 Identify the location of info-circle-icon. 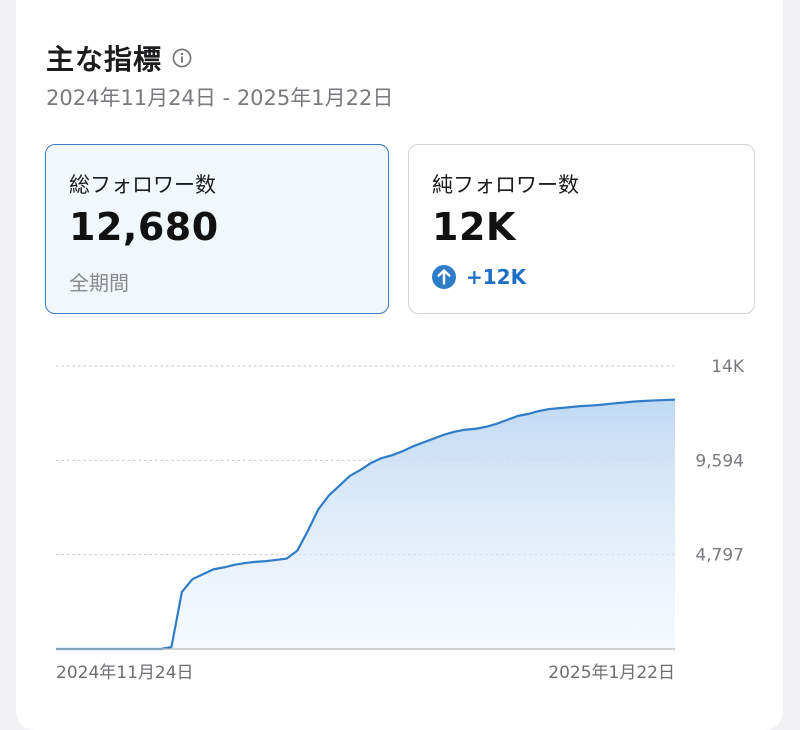
(182, 58).